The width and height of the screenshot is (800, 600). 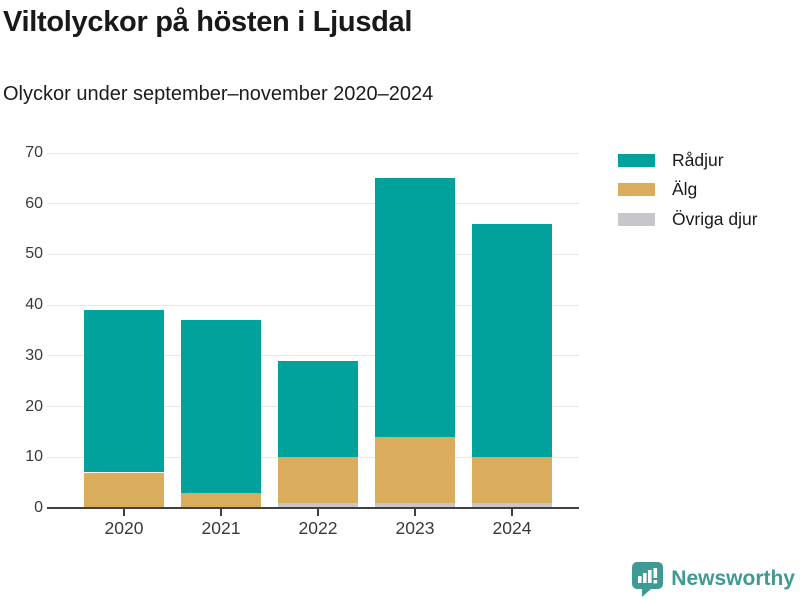 What do you see at coordinates (671, 160) in the screenshot?
I see `legend-item: Rådjur` at bounding box center [671, 160].